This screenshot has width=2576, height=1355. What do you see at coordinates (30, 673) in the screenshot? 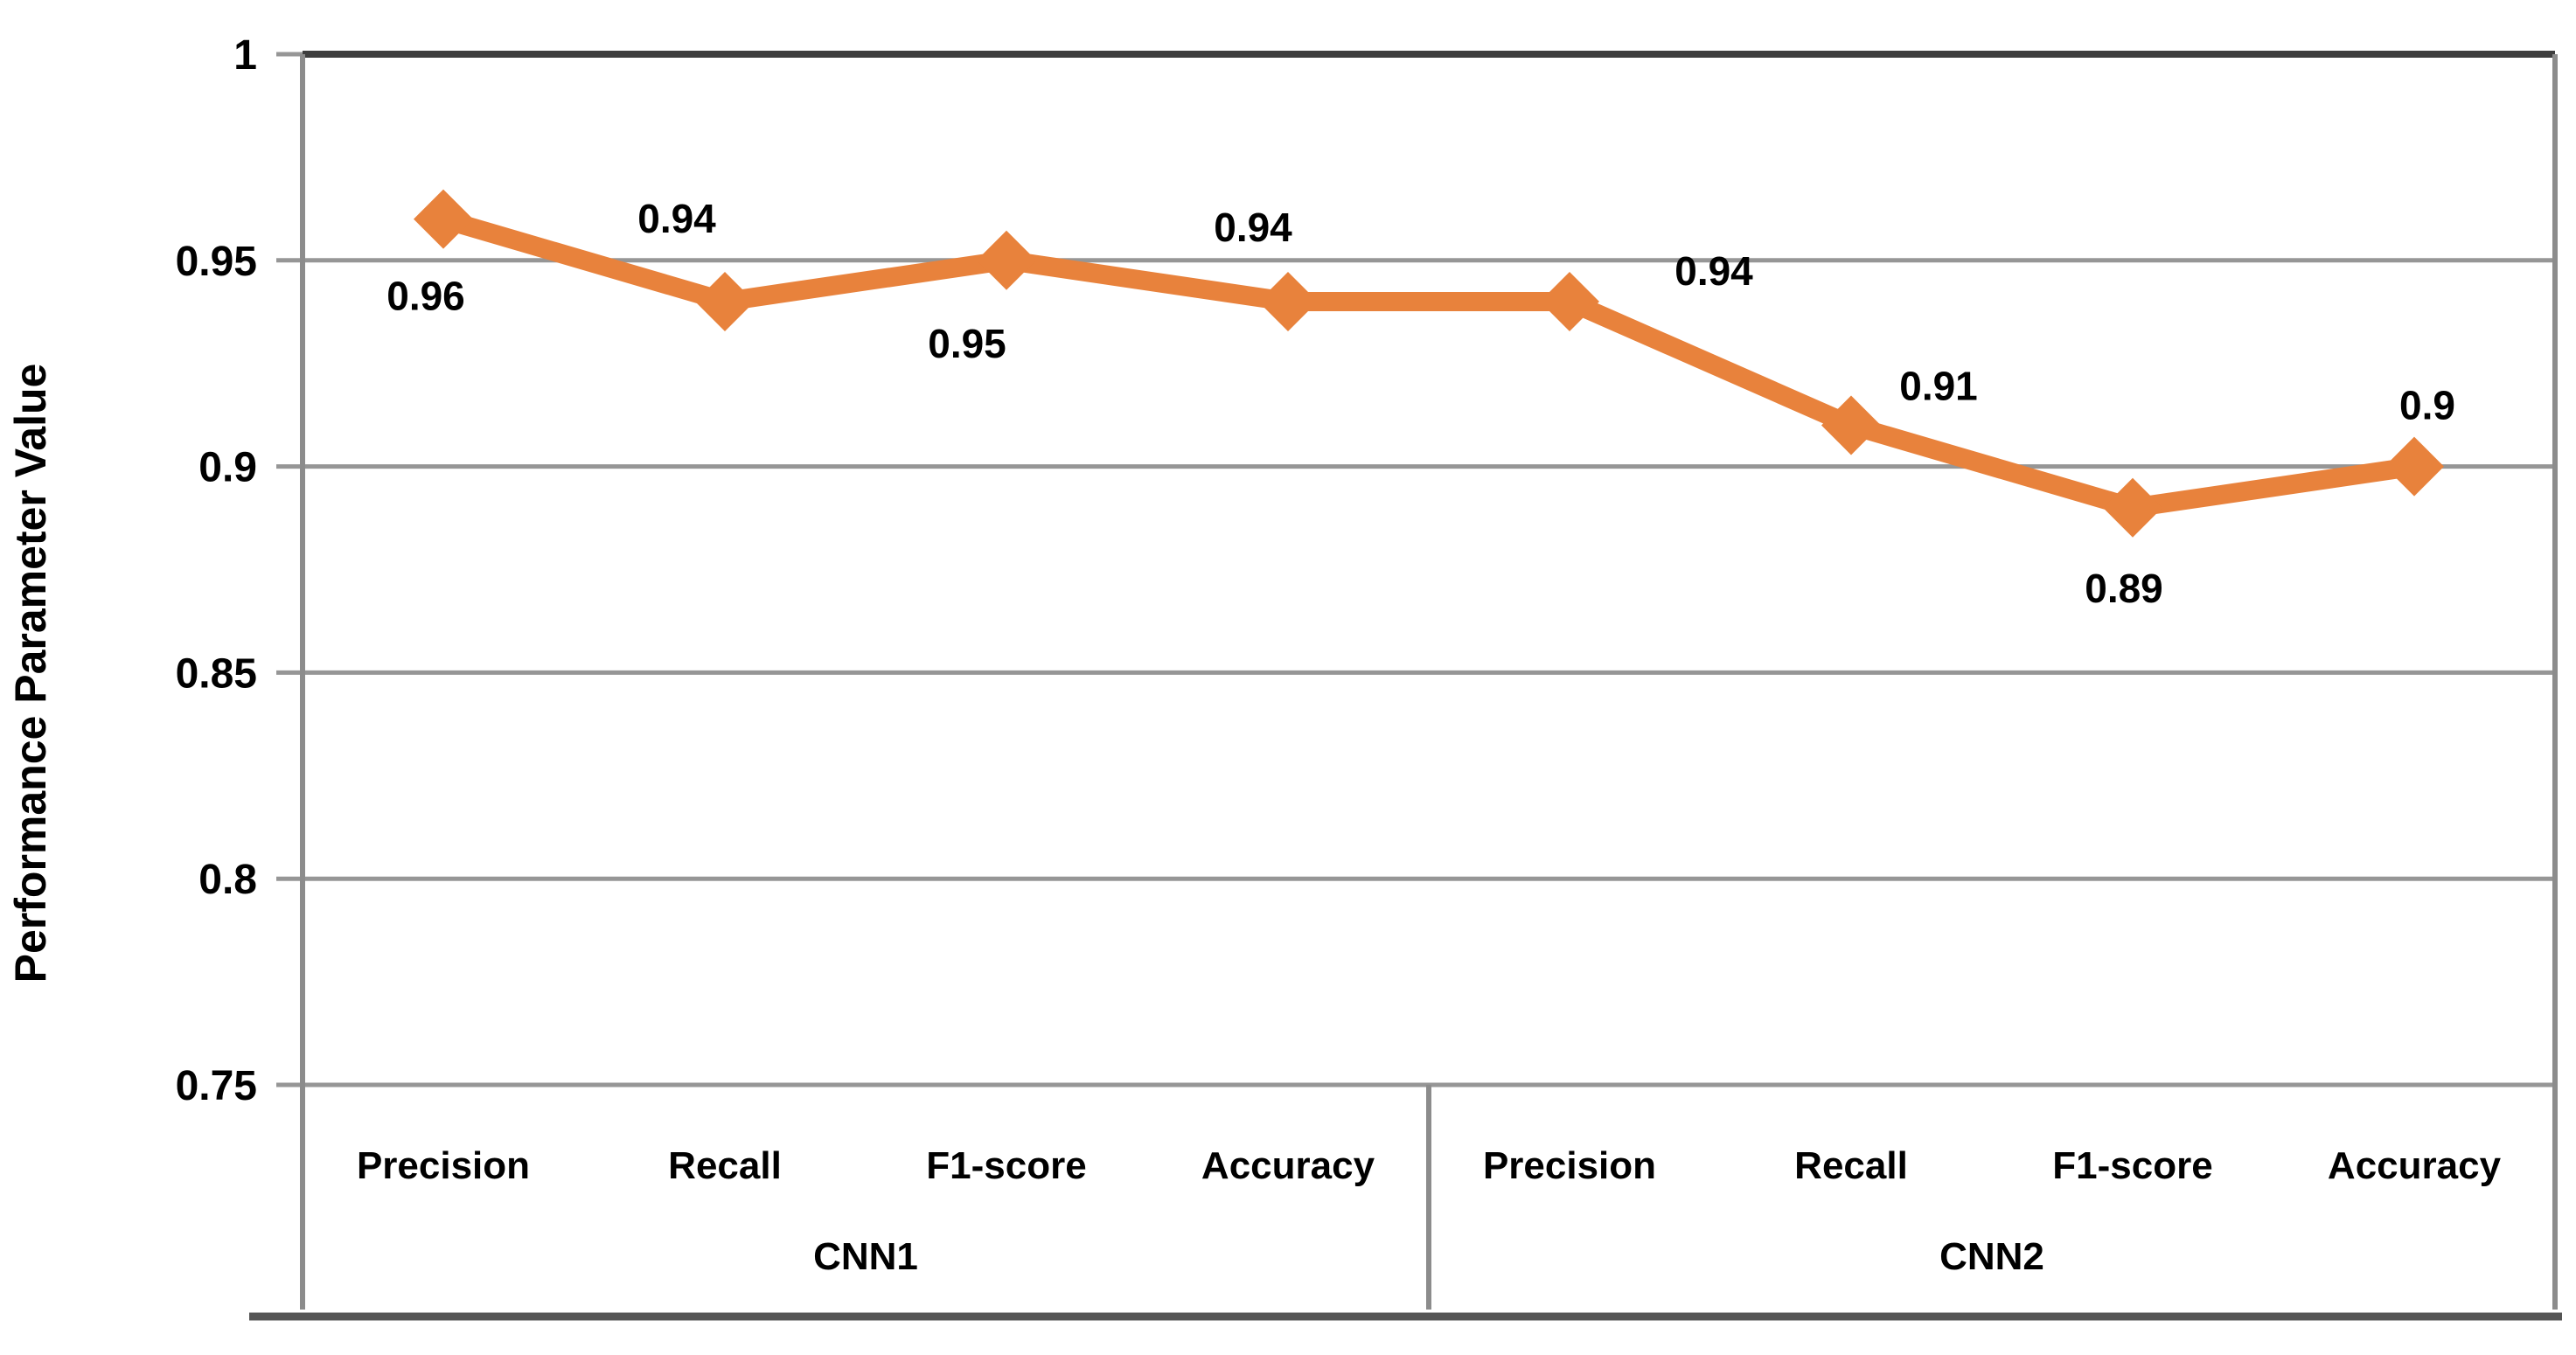
I see `y-axis-title: Performance Parameter Value` at bounding box center [30, 673].